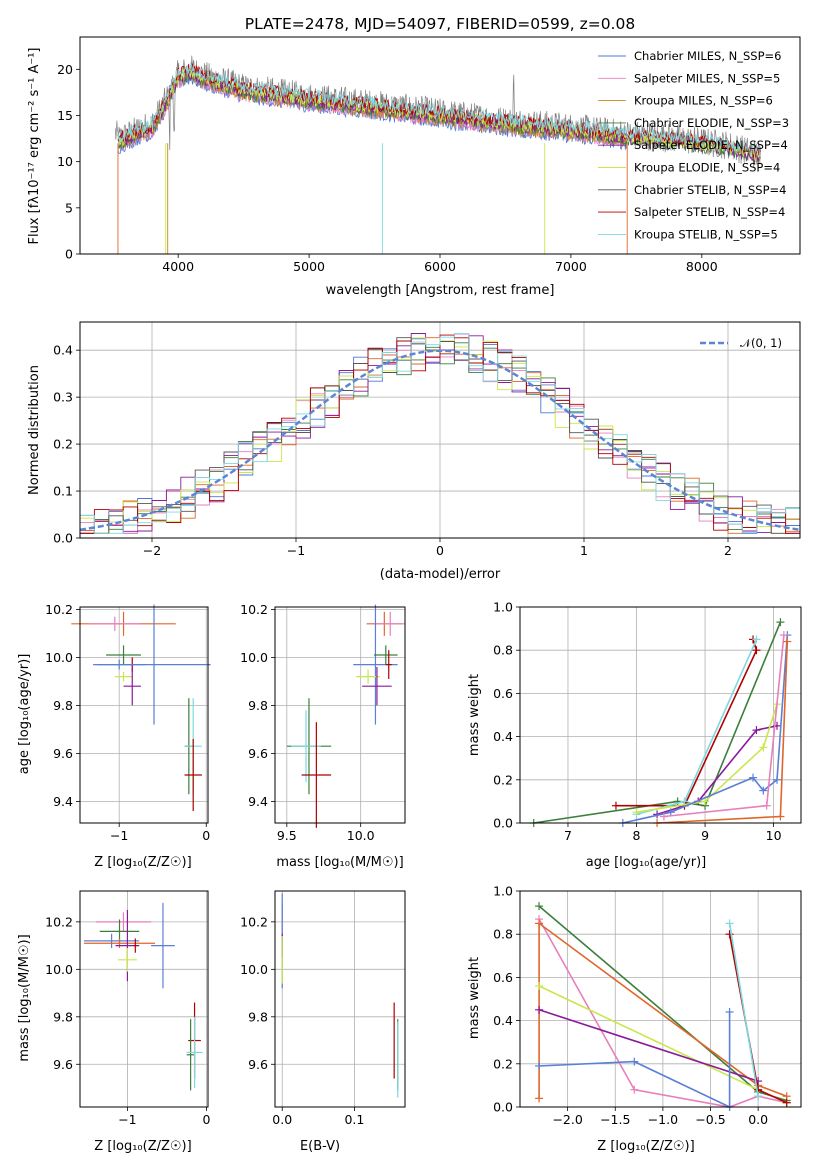 Image resolution: width=819 pixels, height=1170 pixels. What do you see at coordinates (709, 212) in the screenshot?
I see `legend-entry-label: Salpeter STELIB, N_SSP=4` at bounding box center [709, 212].